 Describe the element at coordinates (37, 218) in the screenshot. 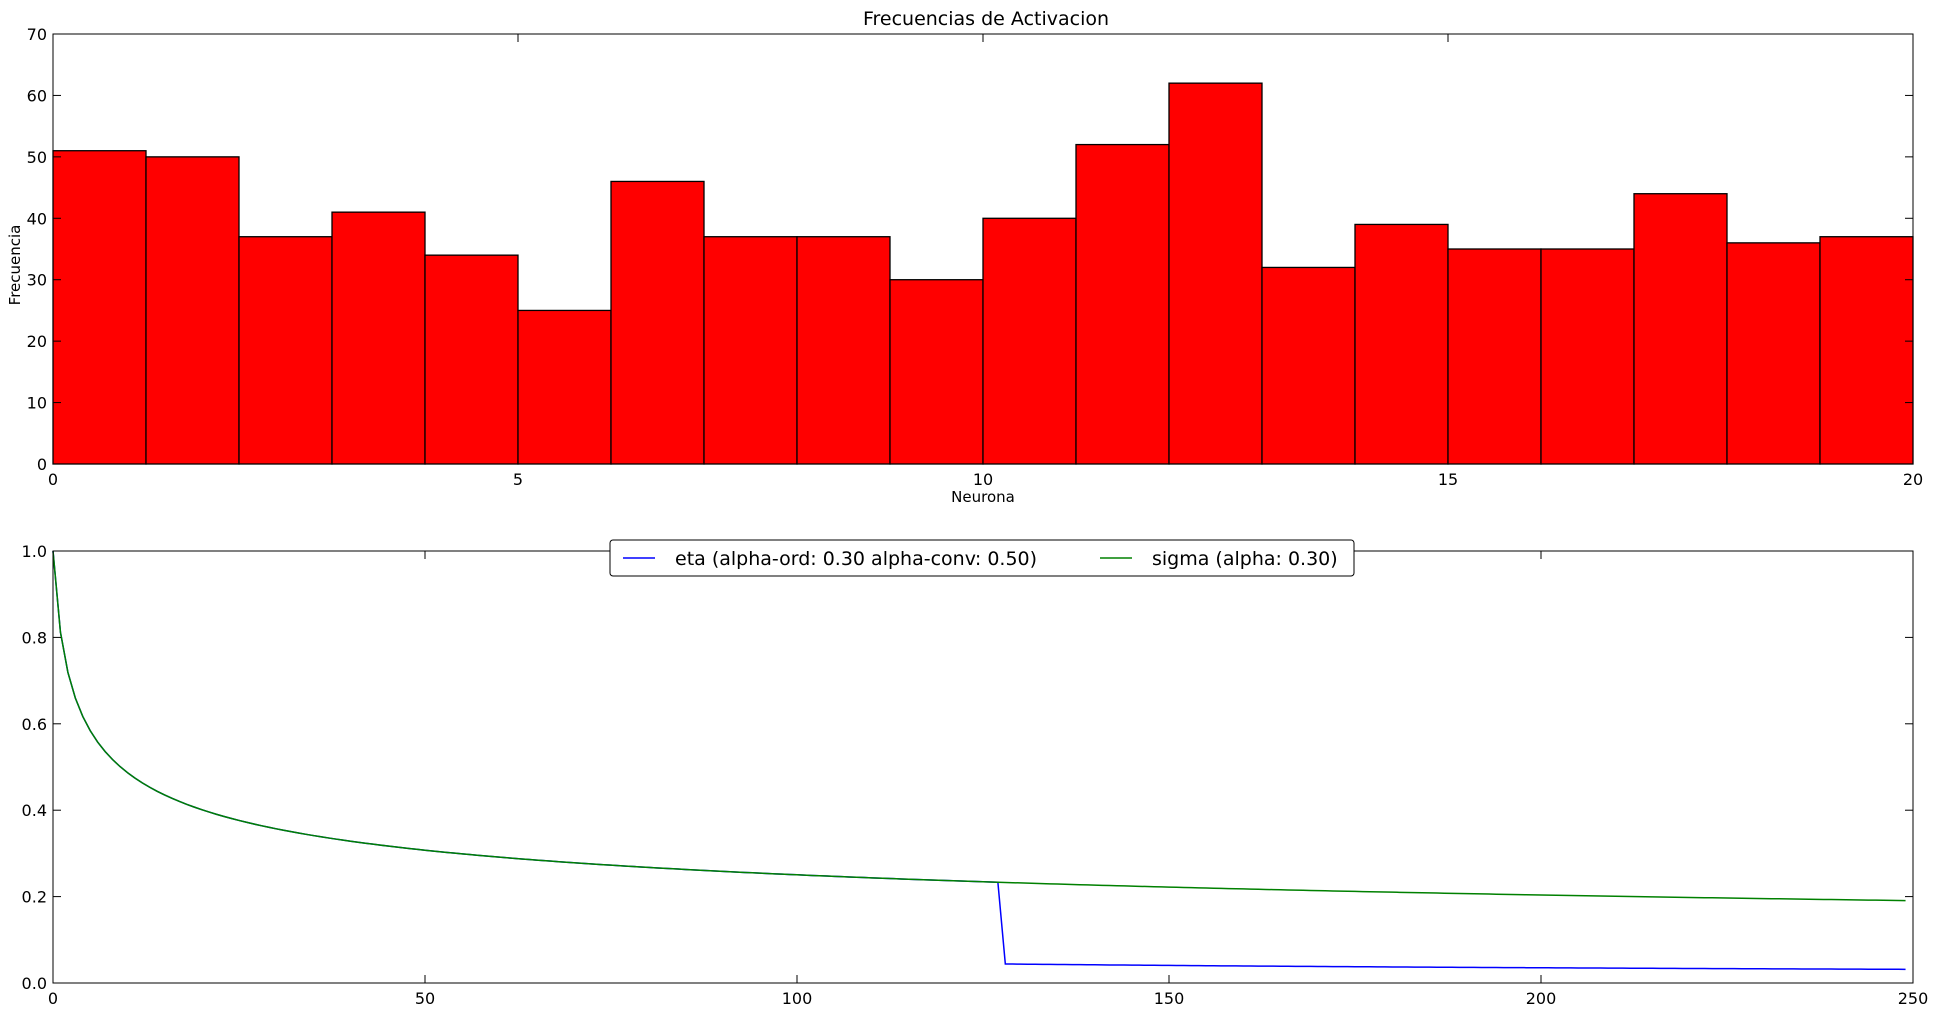

I see `y-tick-label: 40` at that location.